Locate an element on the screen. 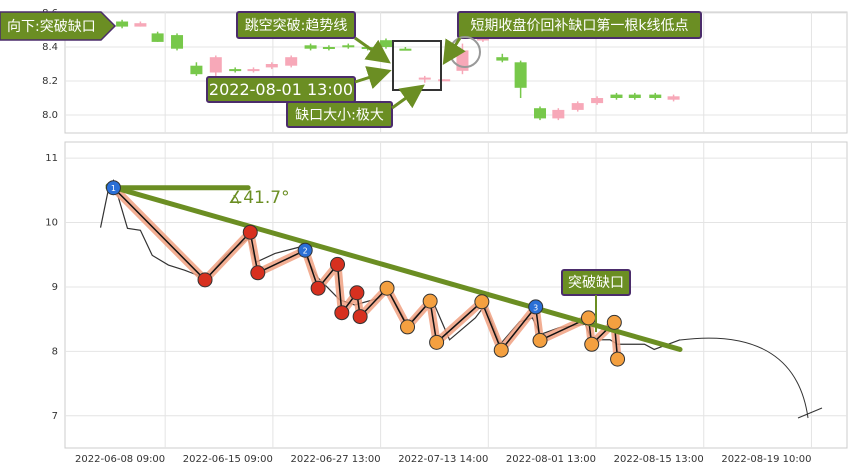 Image resolution: width=853 pixels, height=471 pixels. annotation: 突破缺口 is located at coordinates (596, 283).